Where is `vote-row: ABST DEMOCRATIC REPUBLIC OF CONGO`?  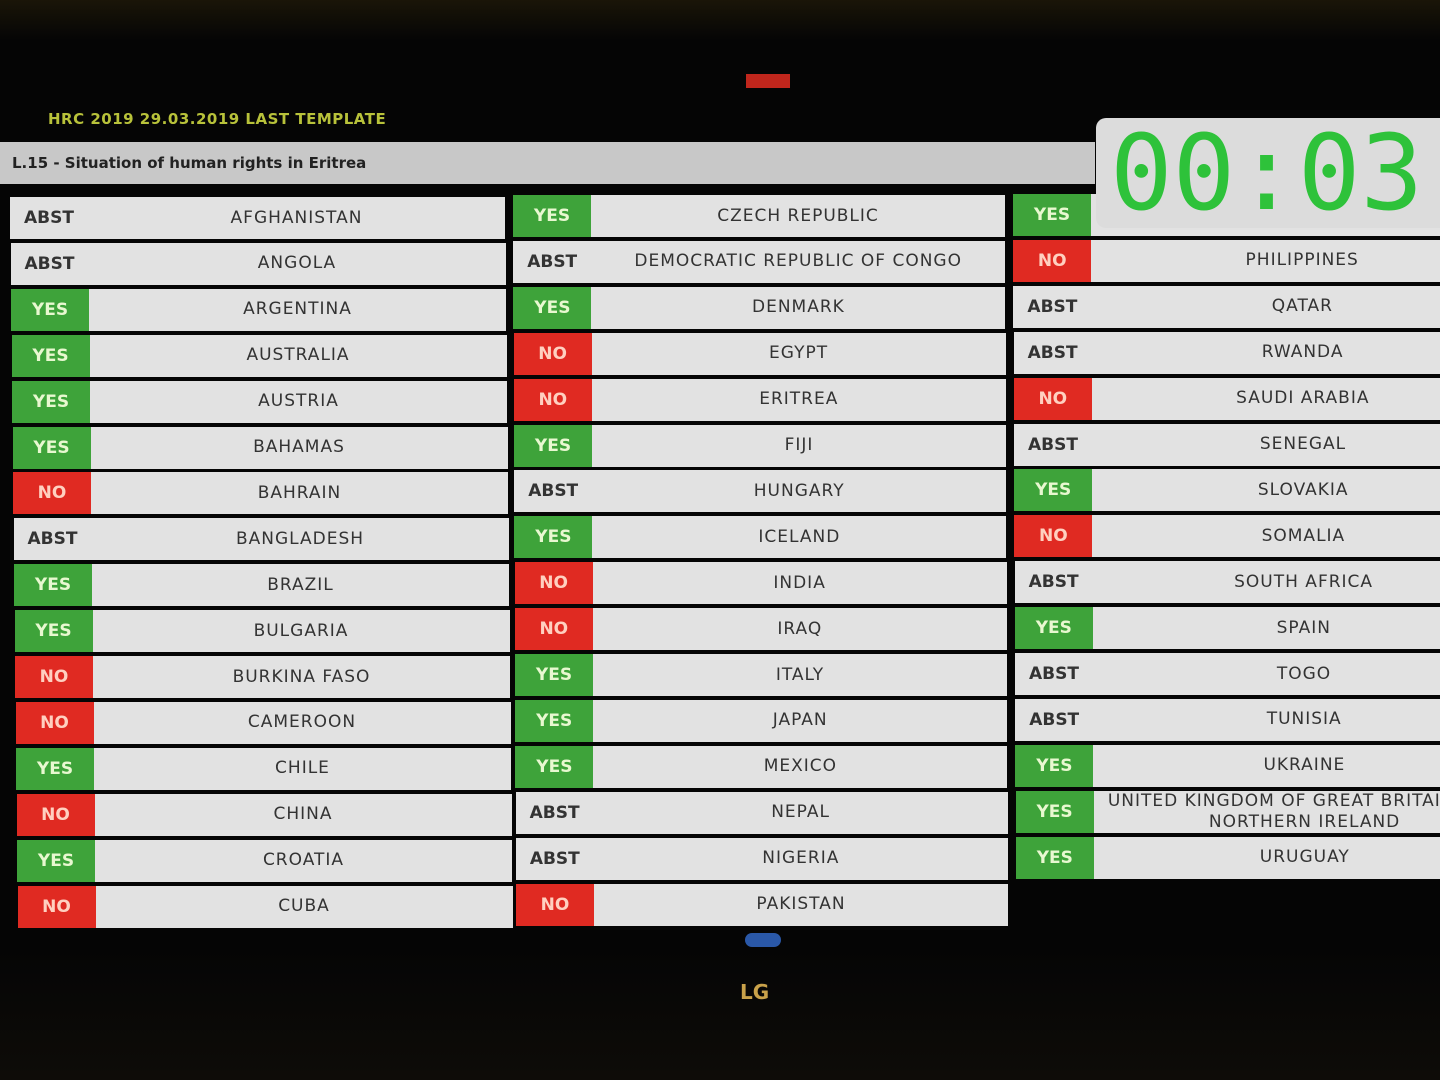
vote-row: ABST DEMOCRATIC REPUBLIC OF CONGO is located at coordinates (759, 261).